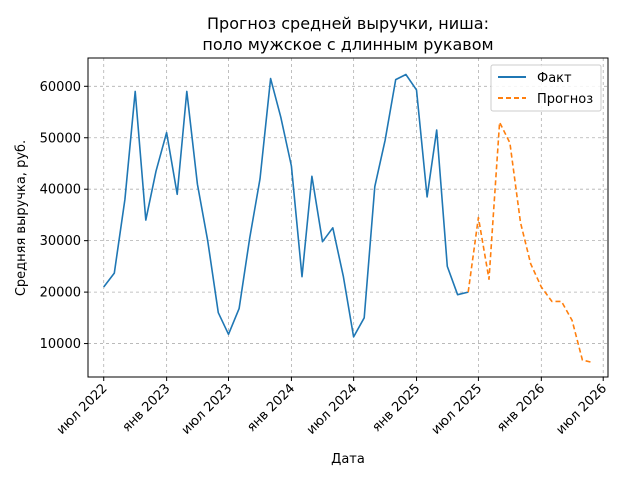  What do you see at coordinates (60, 138) in the screenshot?
I see `y-tick-label: 50000` at bounding box center [60, 138].